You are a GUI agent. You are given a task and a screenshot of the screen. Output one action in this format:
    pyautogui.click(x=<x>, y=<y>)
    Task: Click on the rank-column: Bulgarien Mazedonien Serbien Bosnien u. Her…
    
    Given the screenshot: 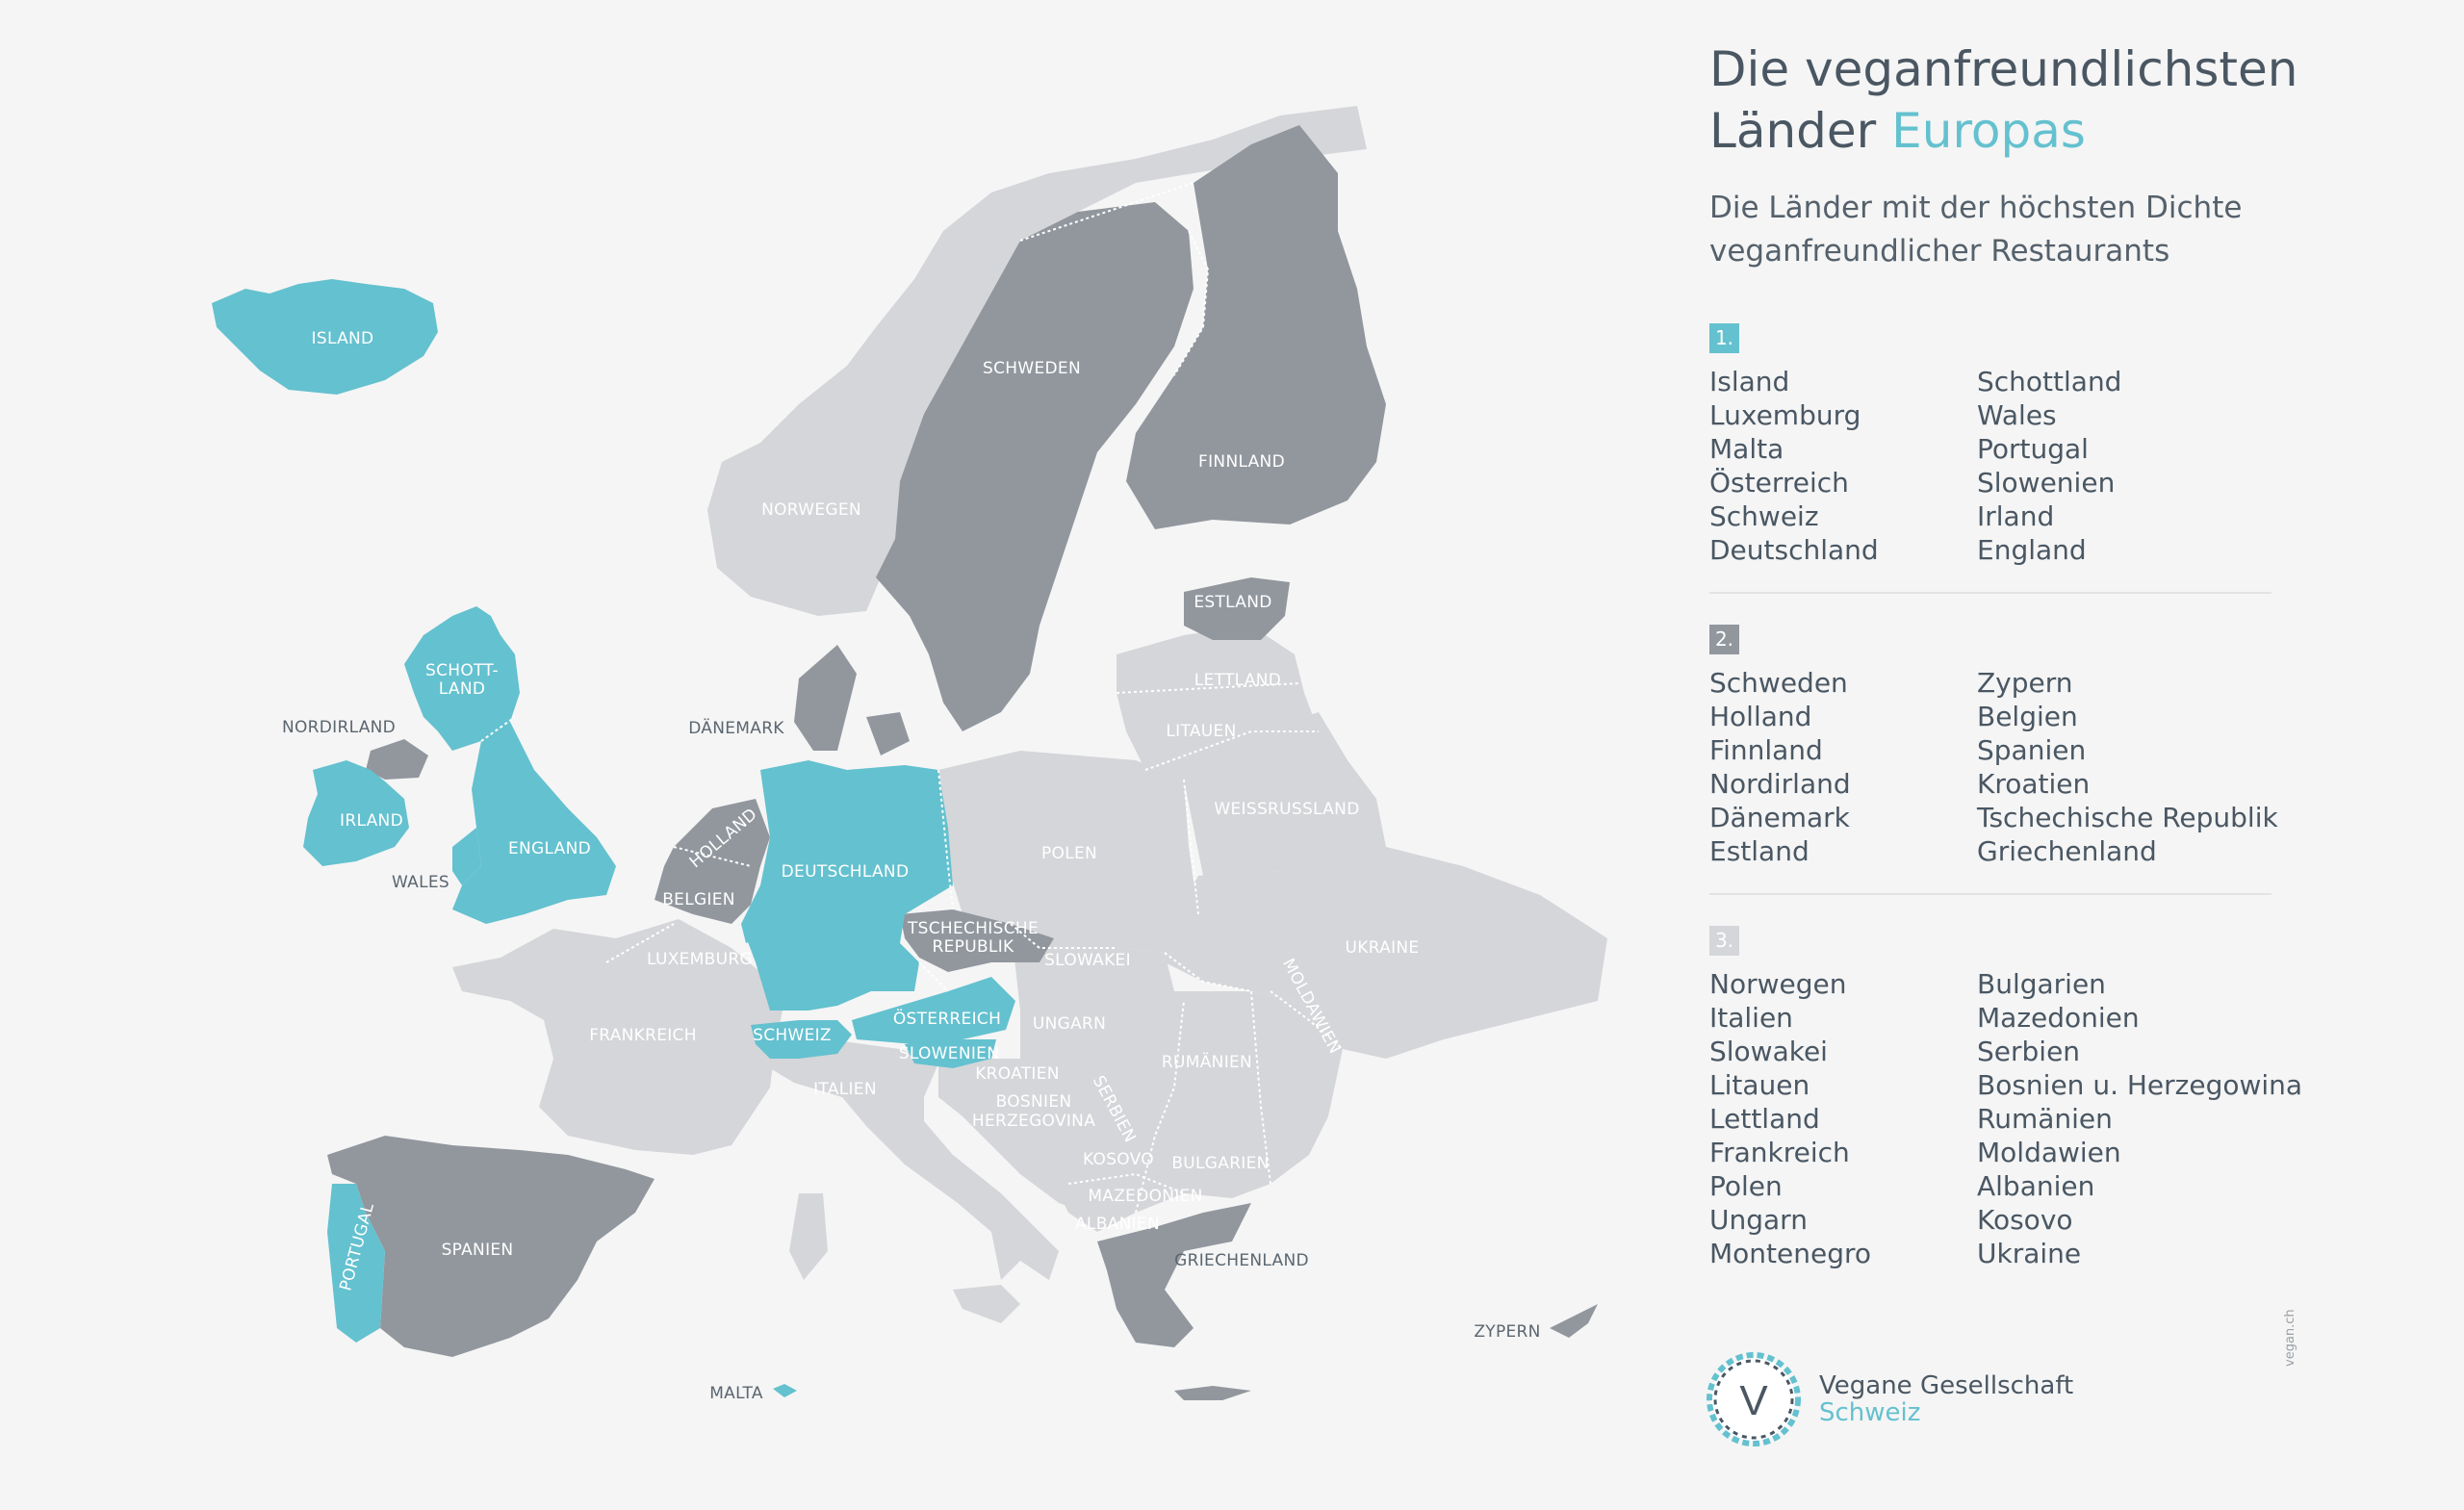 What is the action you would take?
    pyautogui.click(x=2140, y=1118)
    